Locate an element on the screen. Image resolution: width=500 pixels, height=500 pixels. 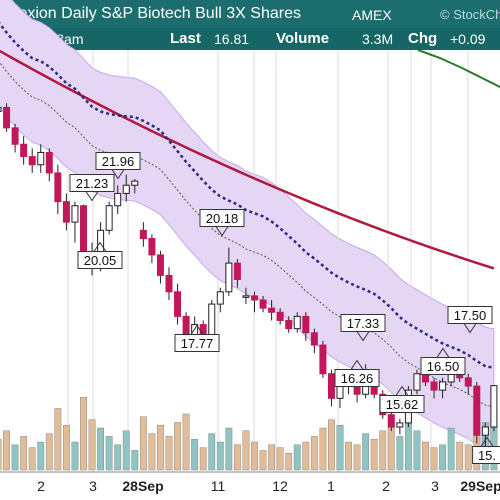
annotation-label: 17.77 is located at coordinates (197, 343).